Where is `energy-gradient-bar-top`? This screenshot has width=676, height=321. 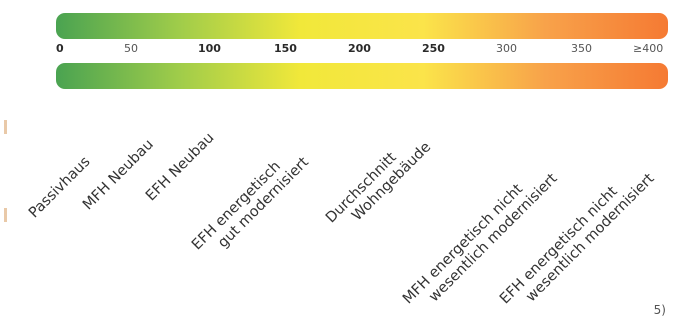 energy-gradient-bar-top is located at coordinates (362, 26).